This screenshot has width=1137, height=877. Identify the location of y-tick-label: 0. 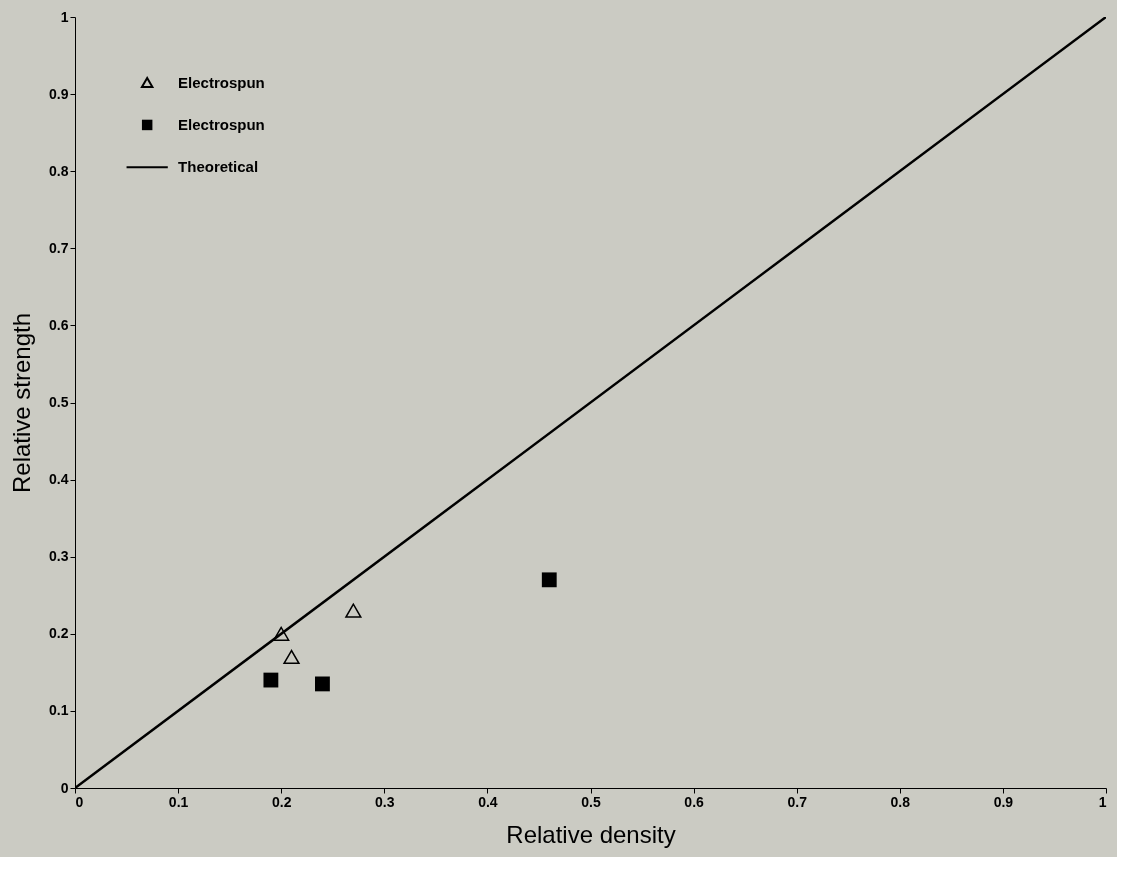
(64, 787).